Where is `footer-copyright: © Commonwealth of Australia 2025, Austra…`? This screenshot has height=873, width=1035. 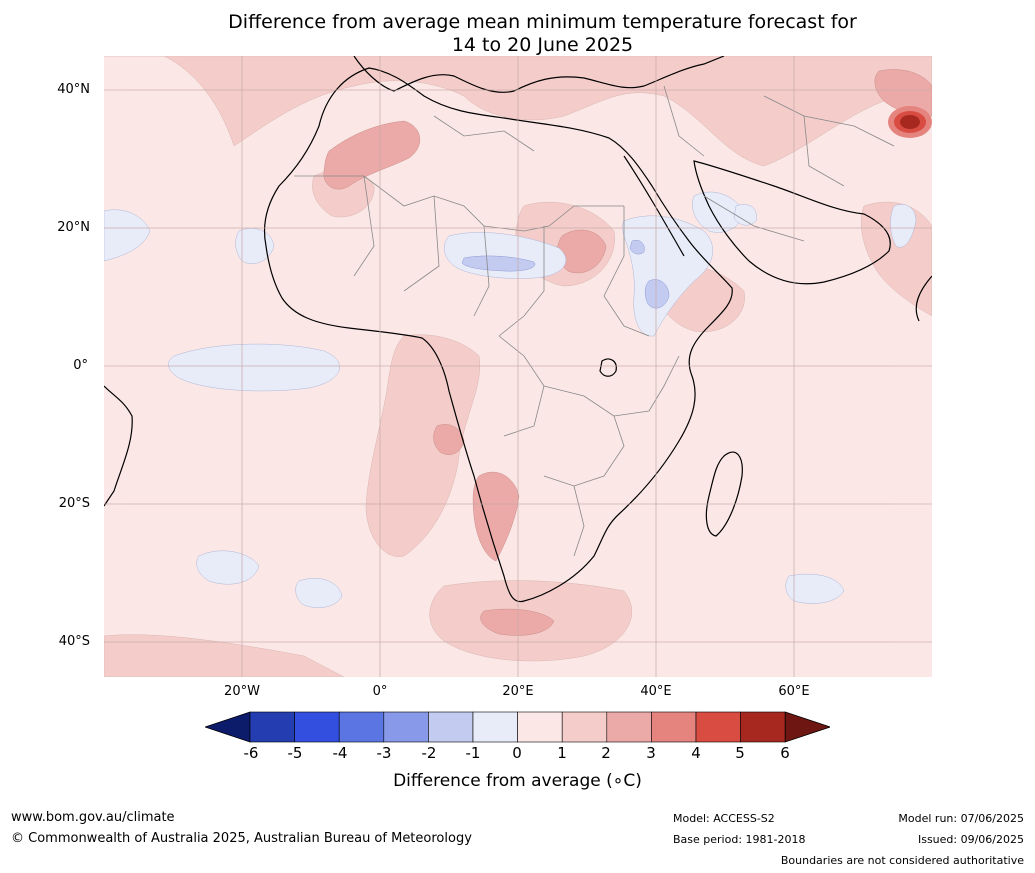
footer-copyright: © Commonwealth of Australia 2025, Austra… is located at coordinates (241, 838).